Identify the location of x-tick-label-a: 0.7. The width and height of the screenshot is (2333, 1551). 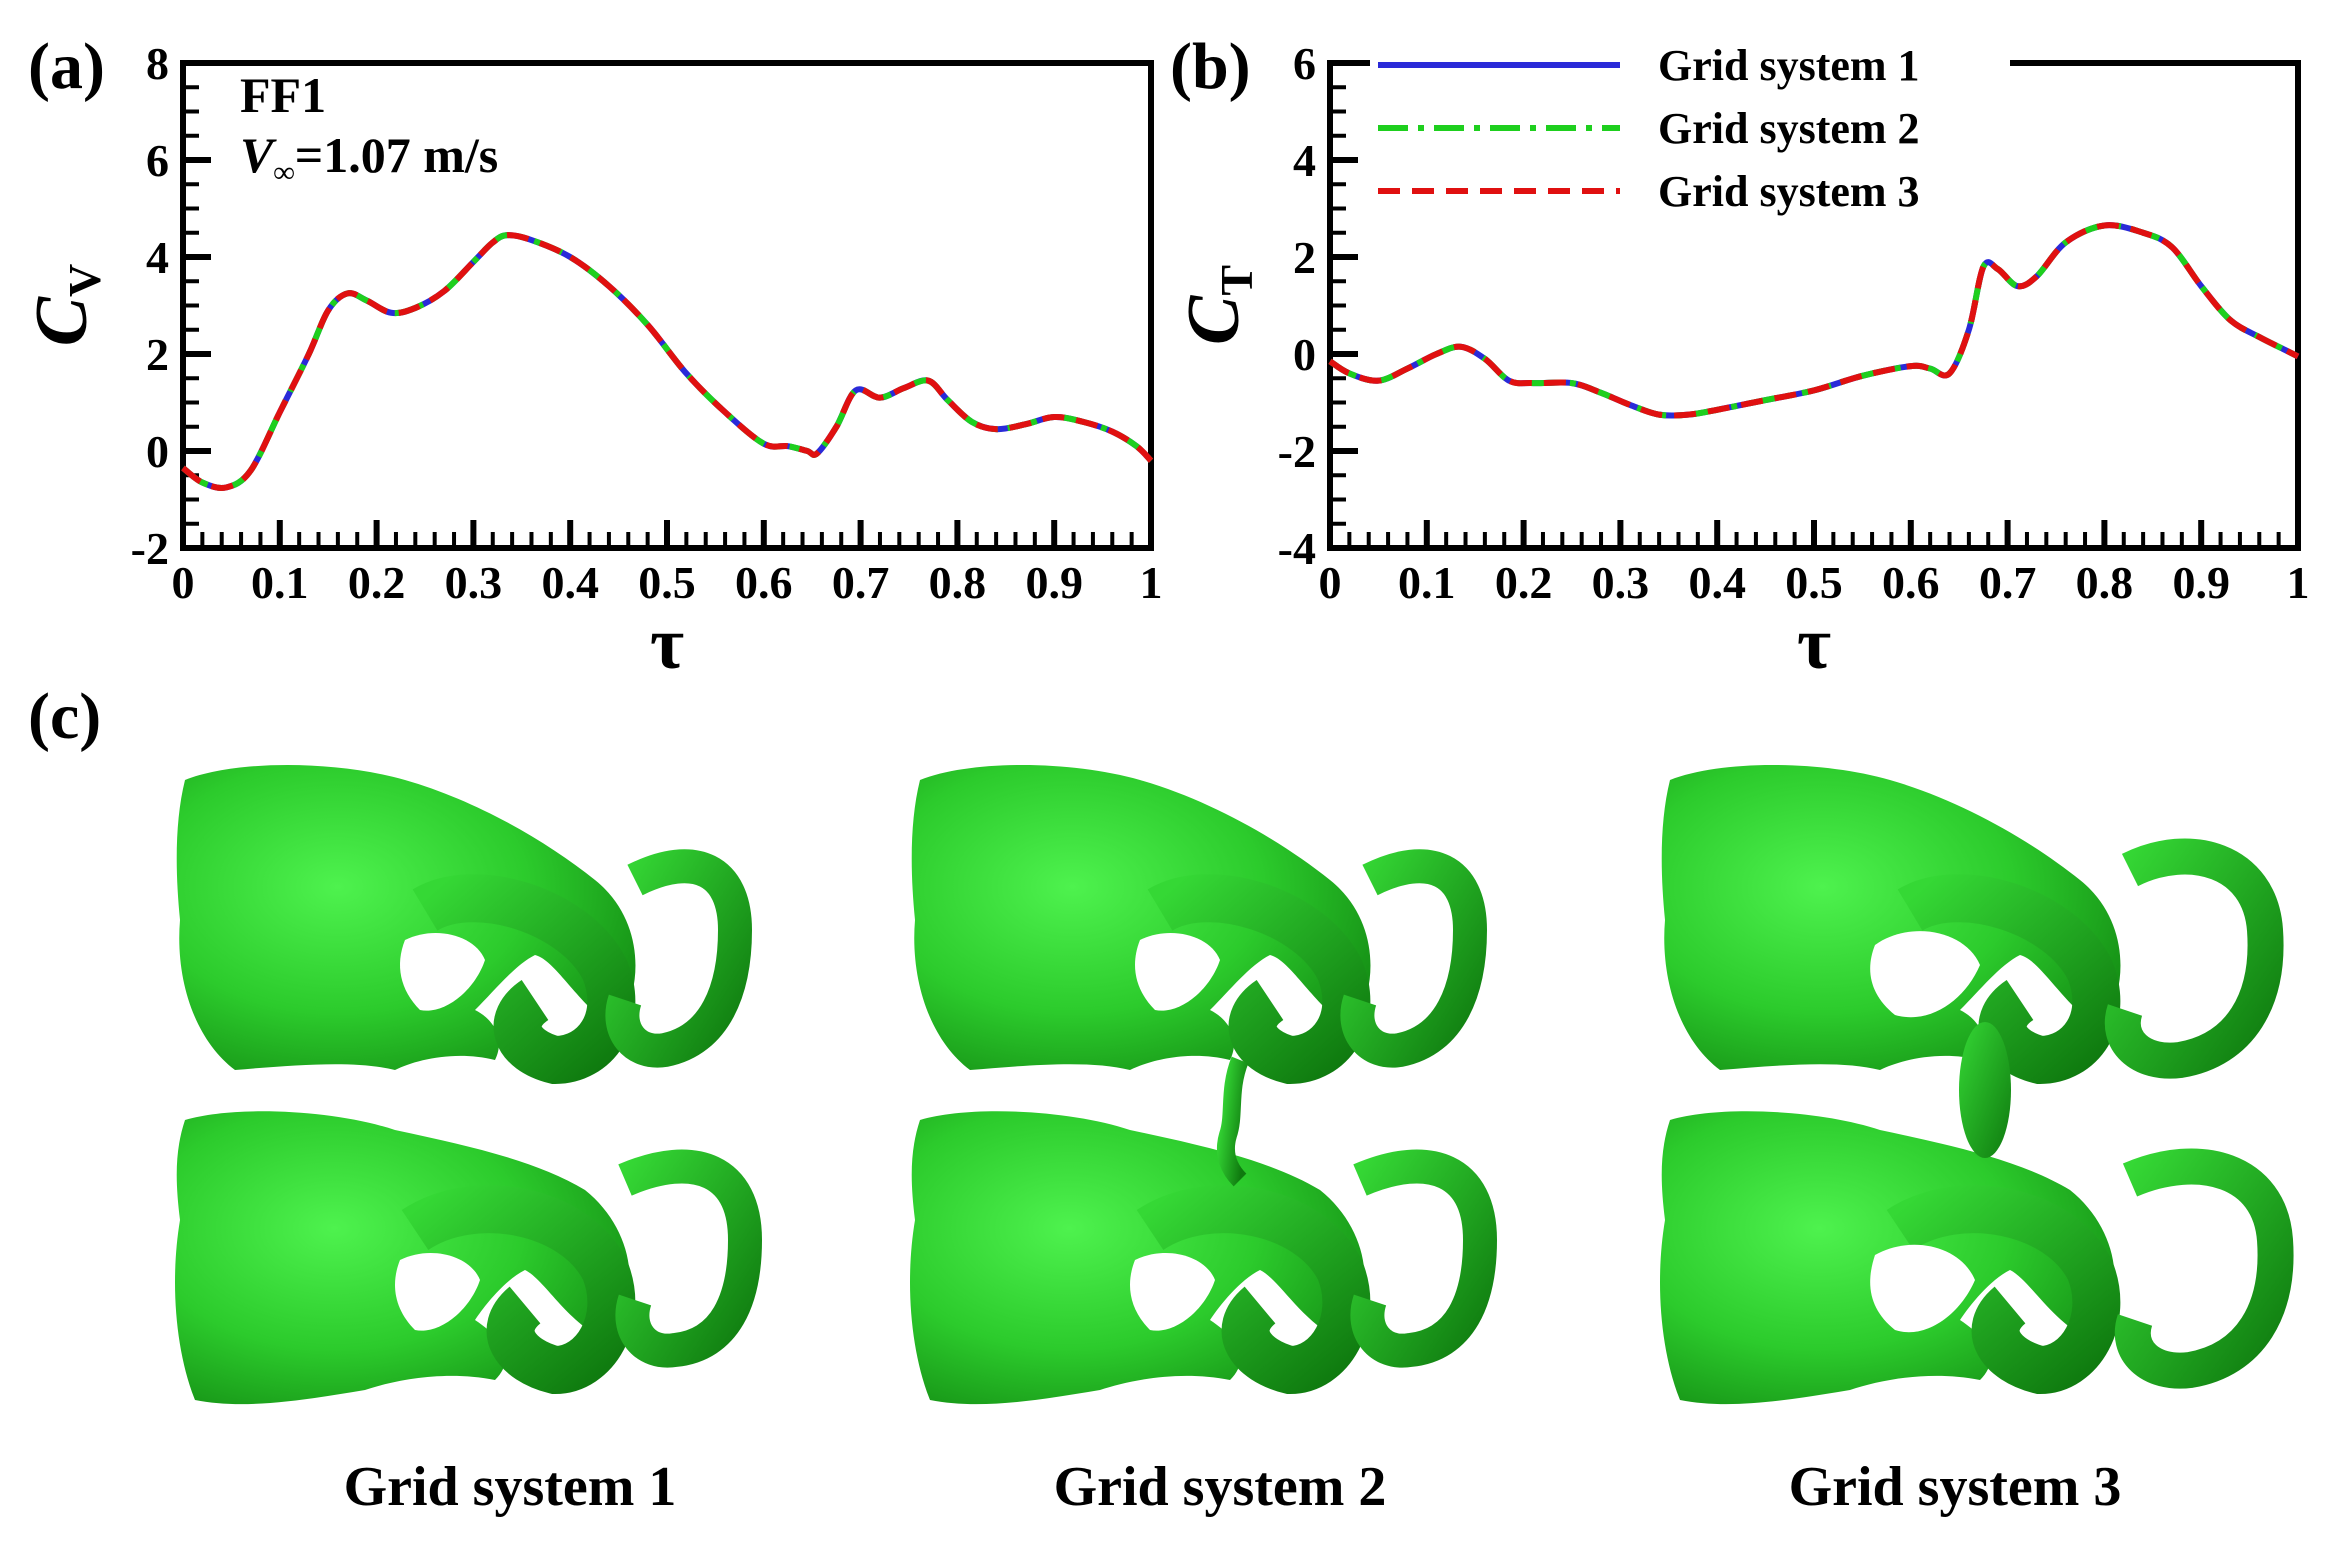
(861, 582).